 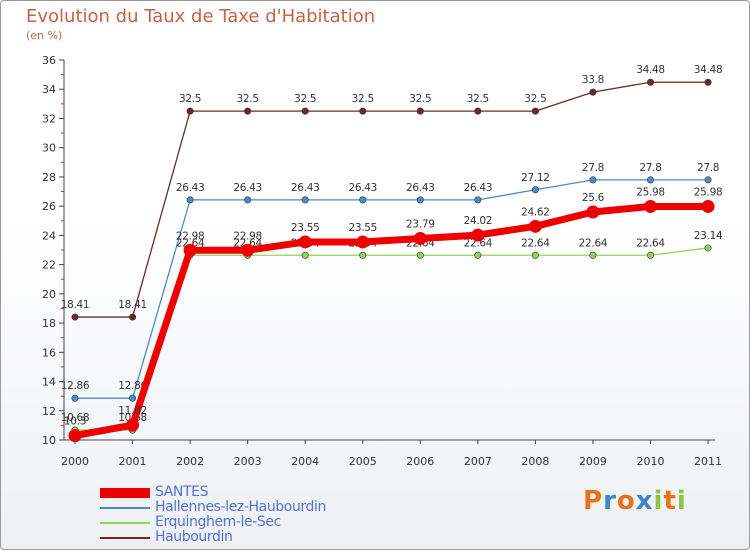 What do you see at coordinates (478, 461) in the screenshot?
I see `x-tick-label: 2007` at bounding box center [478, 461].